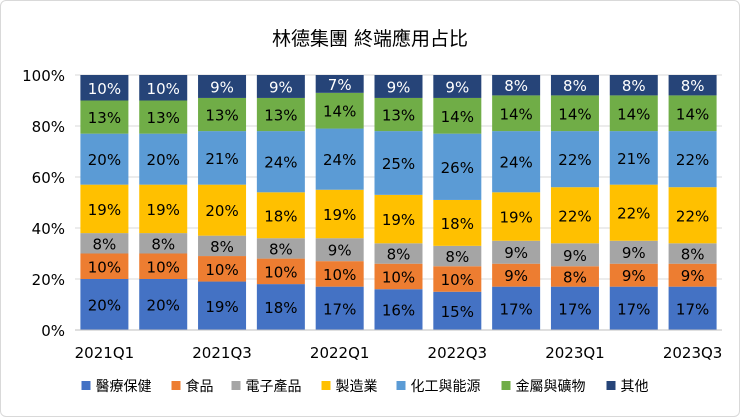 This screenshot has width=740, height=417. I want to click on legend-item: 金屬與礦物, so click(543, 386).